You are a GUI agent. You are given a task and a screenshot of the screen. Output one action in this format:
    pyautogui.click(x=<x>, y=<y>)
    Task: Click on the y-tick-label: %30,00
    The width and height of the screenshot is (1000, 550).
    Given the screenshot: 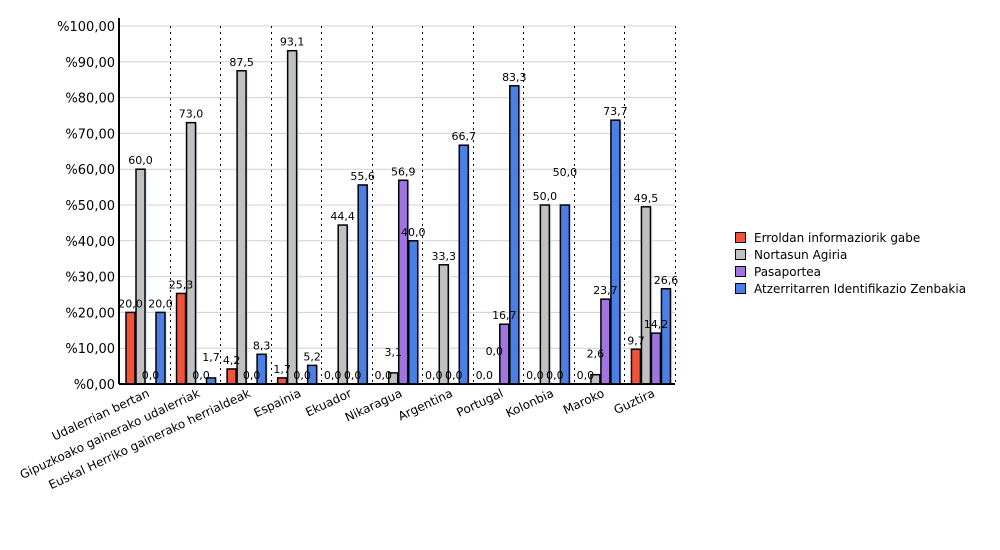 What is the action you would take?
    pyautogui.click(x=90, y=278)
    